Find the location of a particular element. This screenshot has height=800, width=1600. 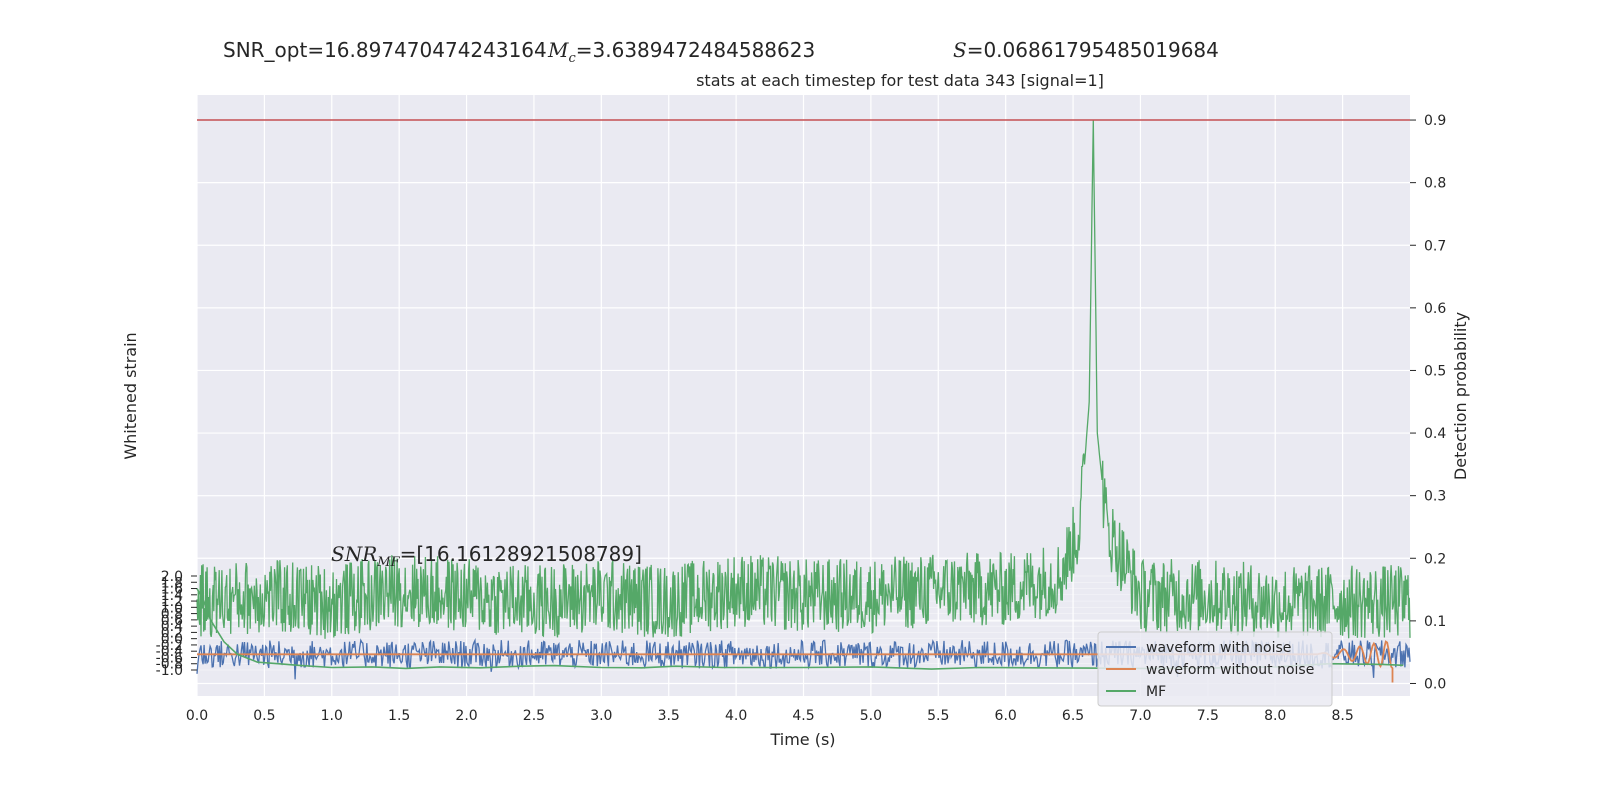

legend-box is located at coordinates (1215, 669).